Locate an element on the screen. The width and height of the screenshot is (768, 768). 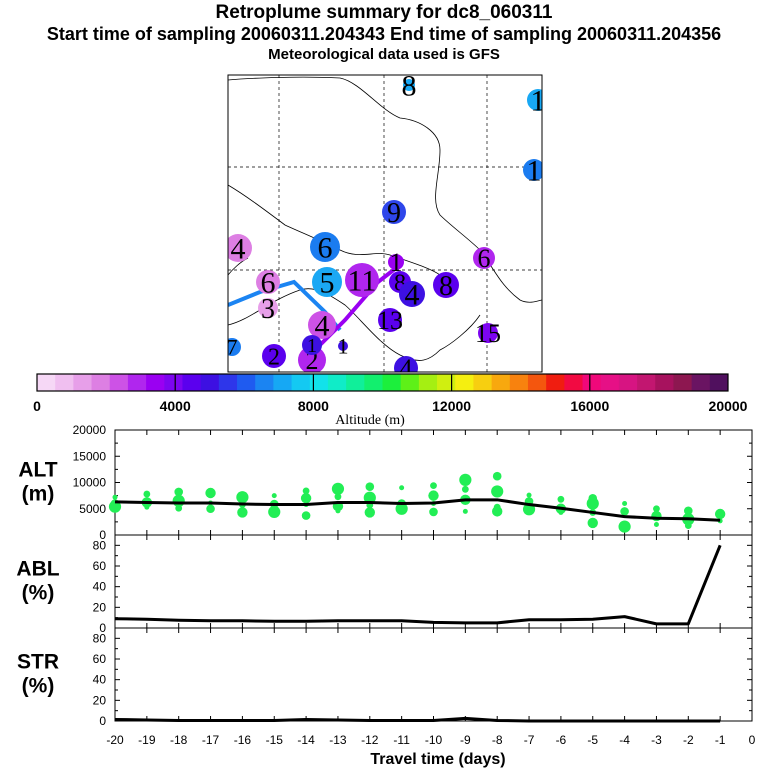
day-label: 11 is located at coordinates (362, 281).